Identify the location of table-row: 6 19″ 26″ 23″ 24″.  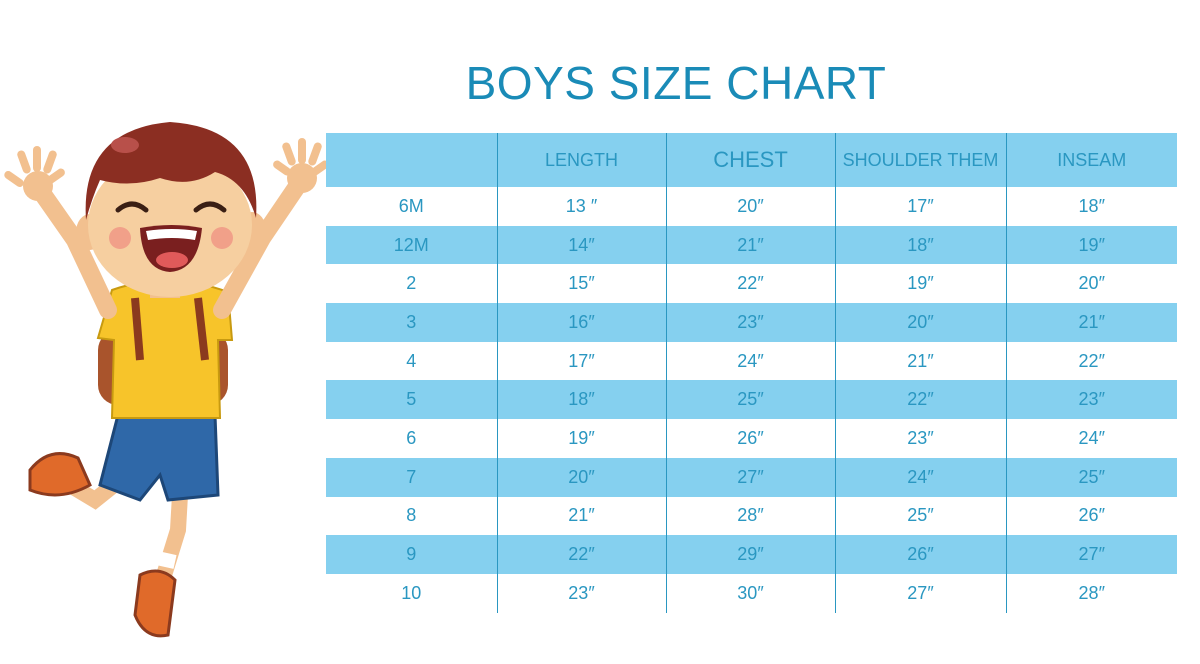
(751, 438).